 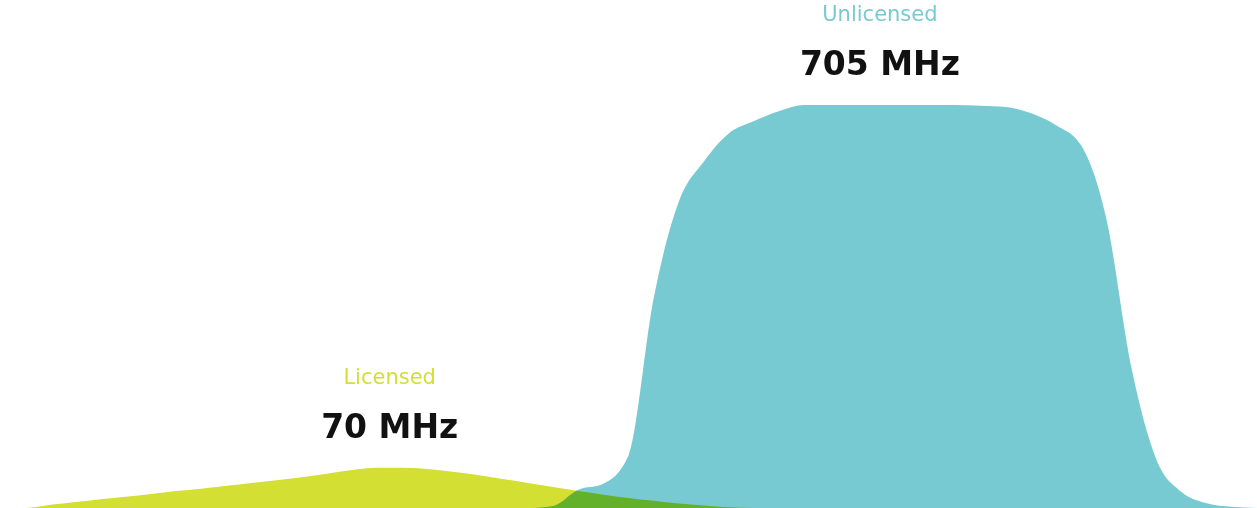 What do you see at coordinates (390, 426) in the screenshot?
I see `annotation: 70 MHz` at bounding box center [390, 426].